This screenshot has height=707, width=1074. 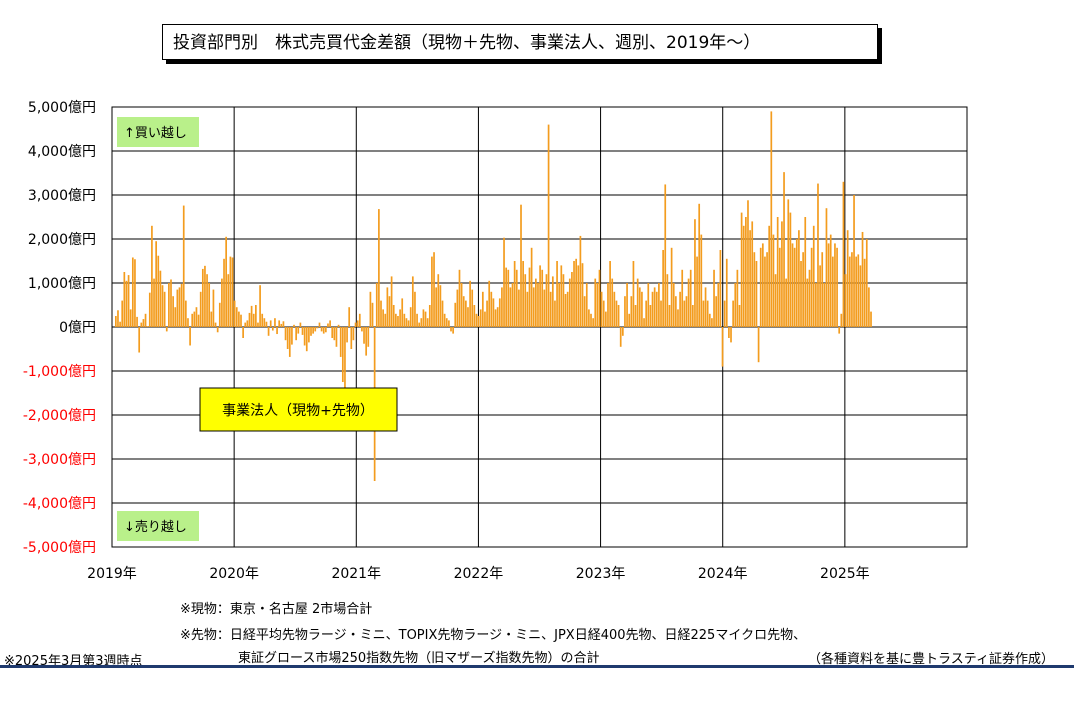 What do you see at coordinates (59, 460) in the screenshot?
I see `y-tick-label: -3,000億円` at bounding box center [59, 460].